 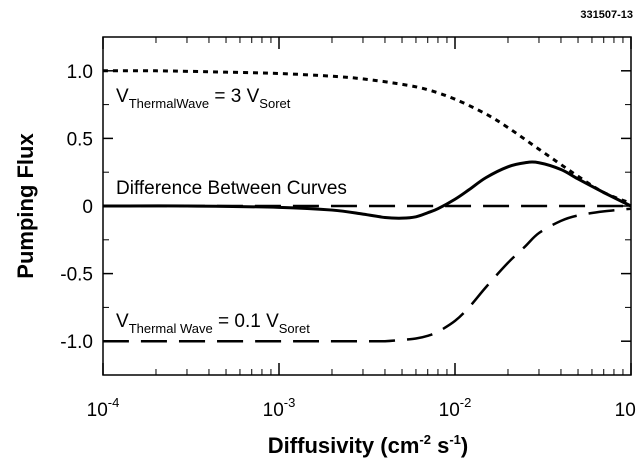 What do you see at coordinates (203, 98) in the screenshot?
I see `annotation-upper-curve: VThermalWave = 3 VSoret` at bounding box center [203, 98].